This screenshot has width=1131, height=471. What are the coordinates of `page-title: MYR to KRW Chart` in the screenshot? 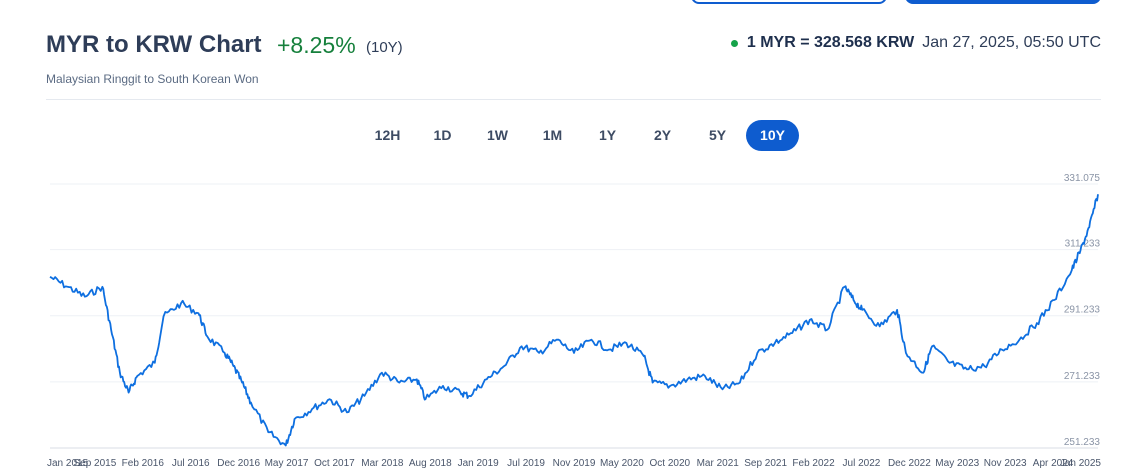 It's located at (154, 44).